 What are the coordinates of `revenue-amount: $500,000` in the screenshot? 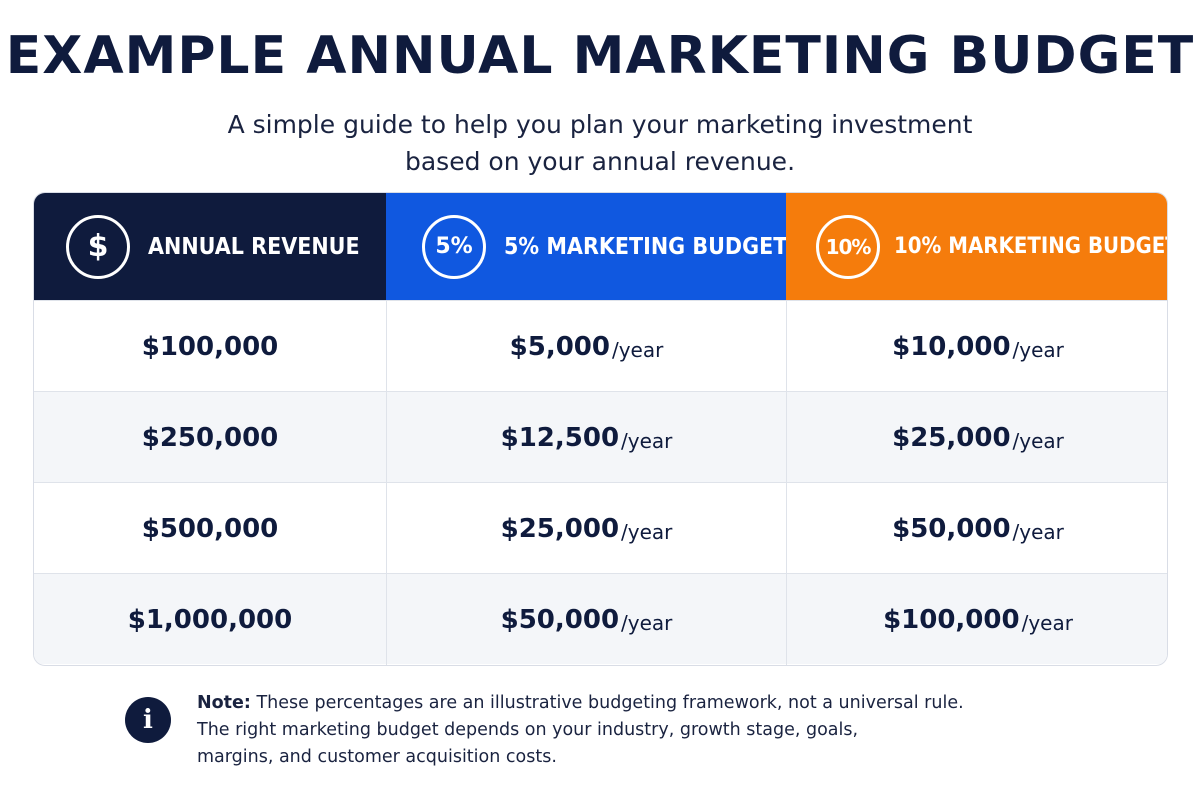 It's located at (210, 528).